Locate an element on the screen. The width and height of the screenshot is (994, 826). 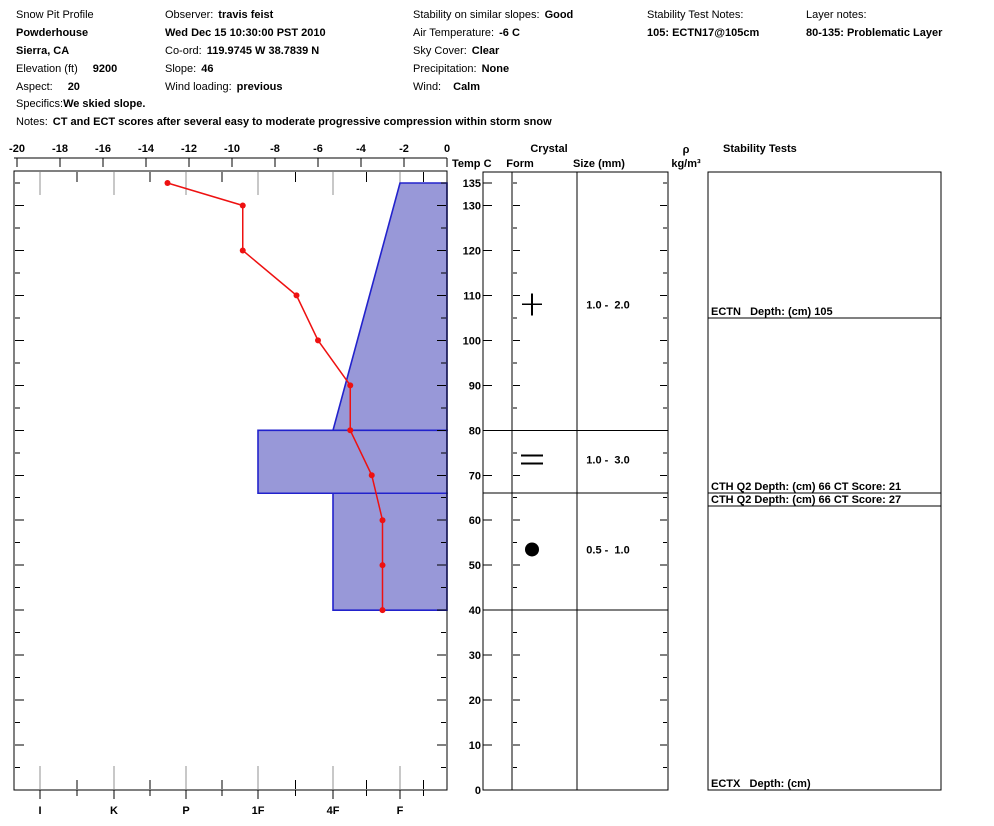
density-header: ρ is located at coordinates (686, 150).